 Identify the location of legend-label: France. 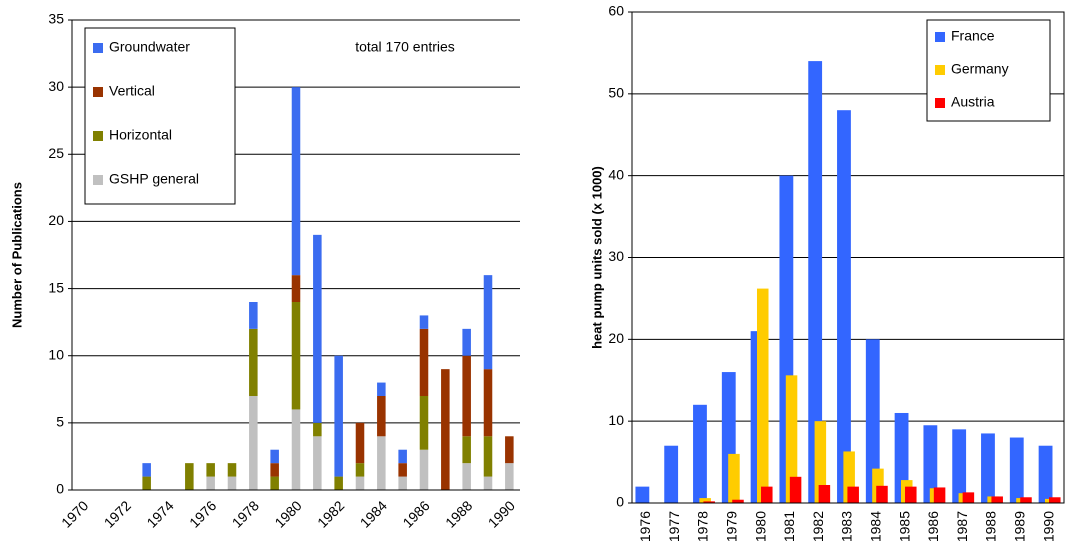
(973, 36).